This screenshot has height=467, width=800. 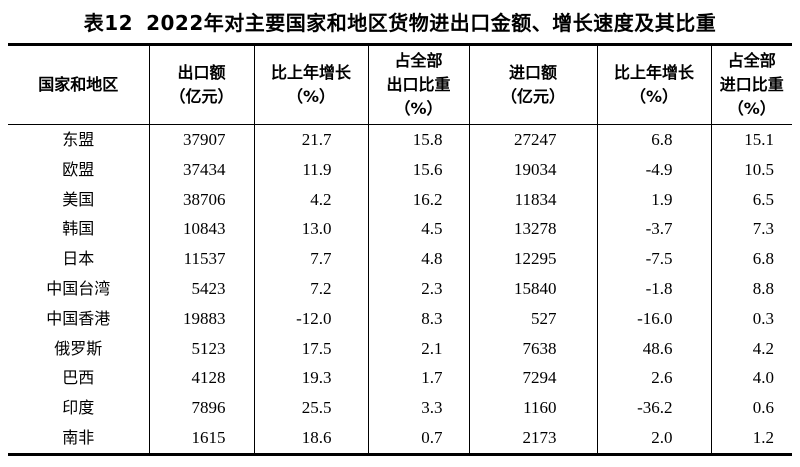 What do you see at coordinates (533, 318) in the screenshot?
I see `import-amount-cell: 527` at bounding box center [533, 318].